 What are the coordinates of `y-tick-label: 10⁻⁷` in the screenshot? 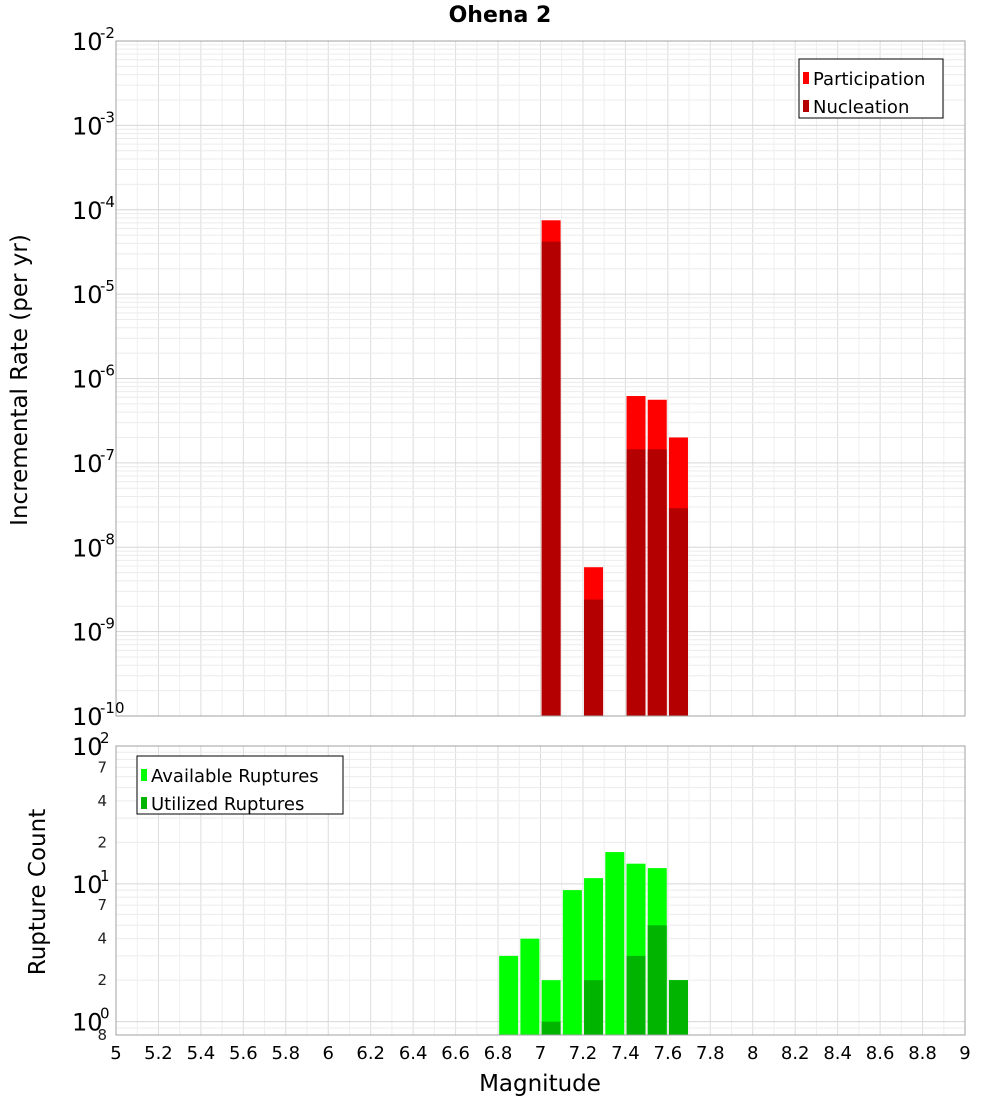 It's located at (93, 462).